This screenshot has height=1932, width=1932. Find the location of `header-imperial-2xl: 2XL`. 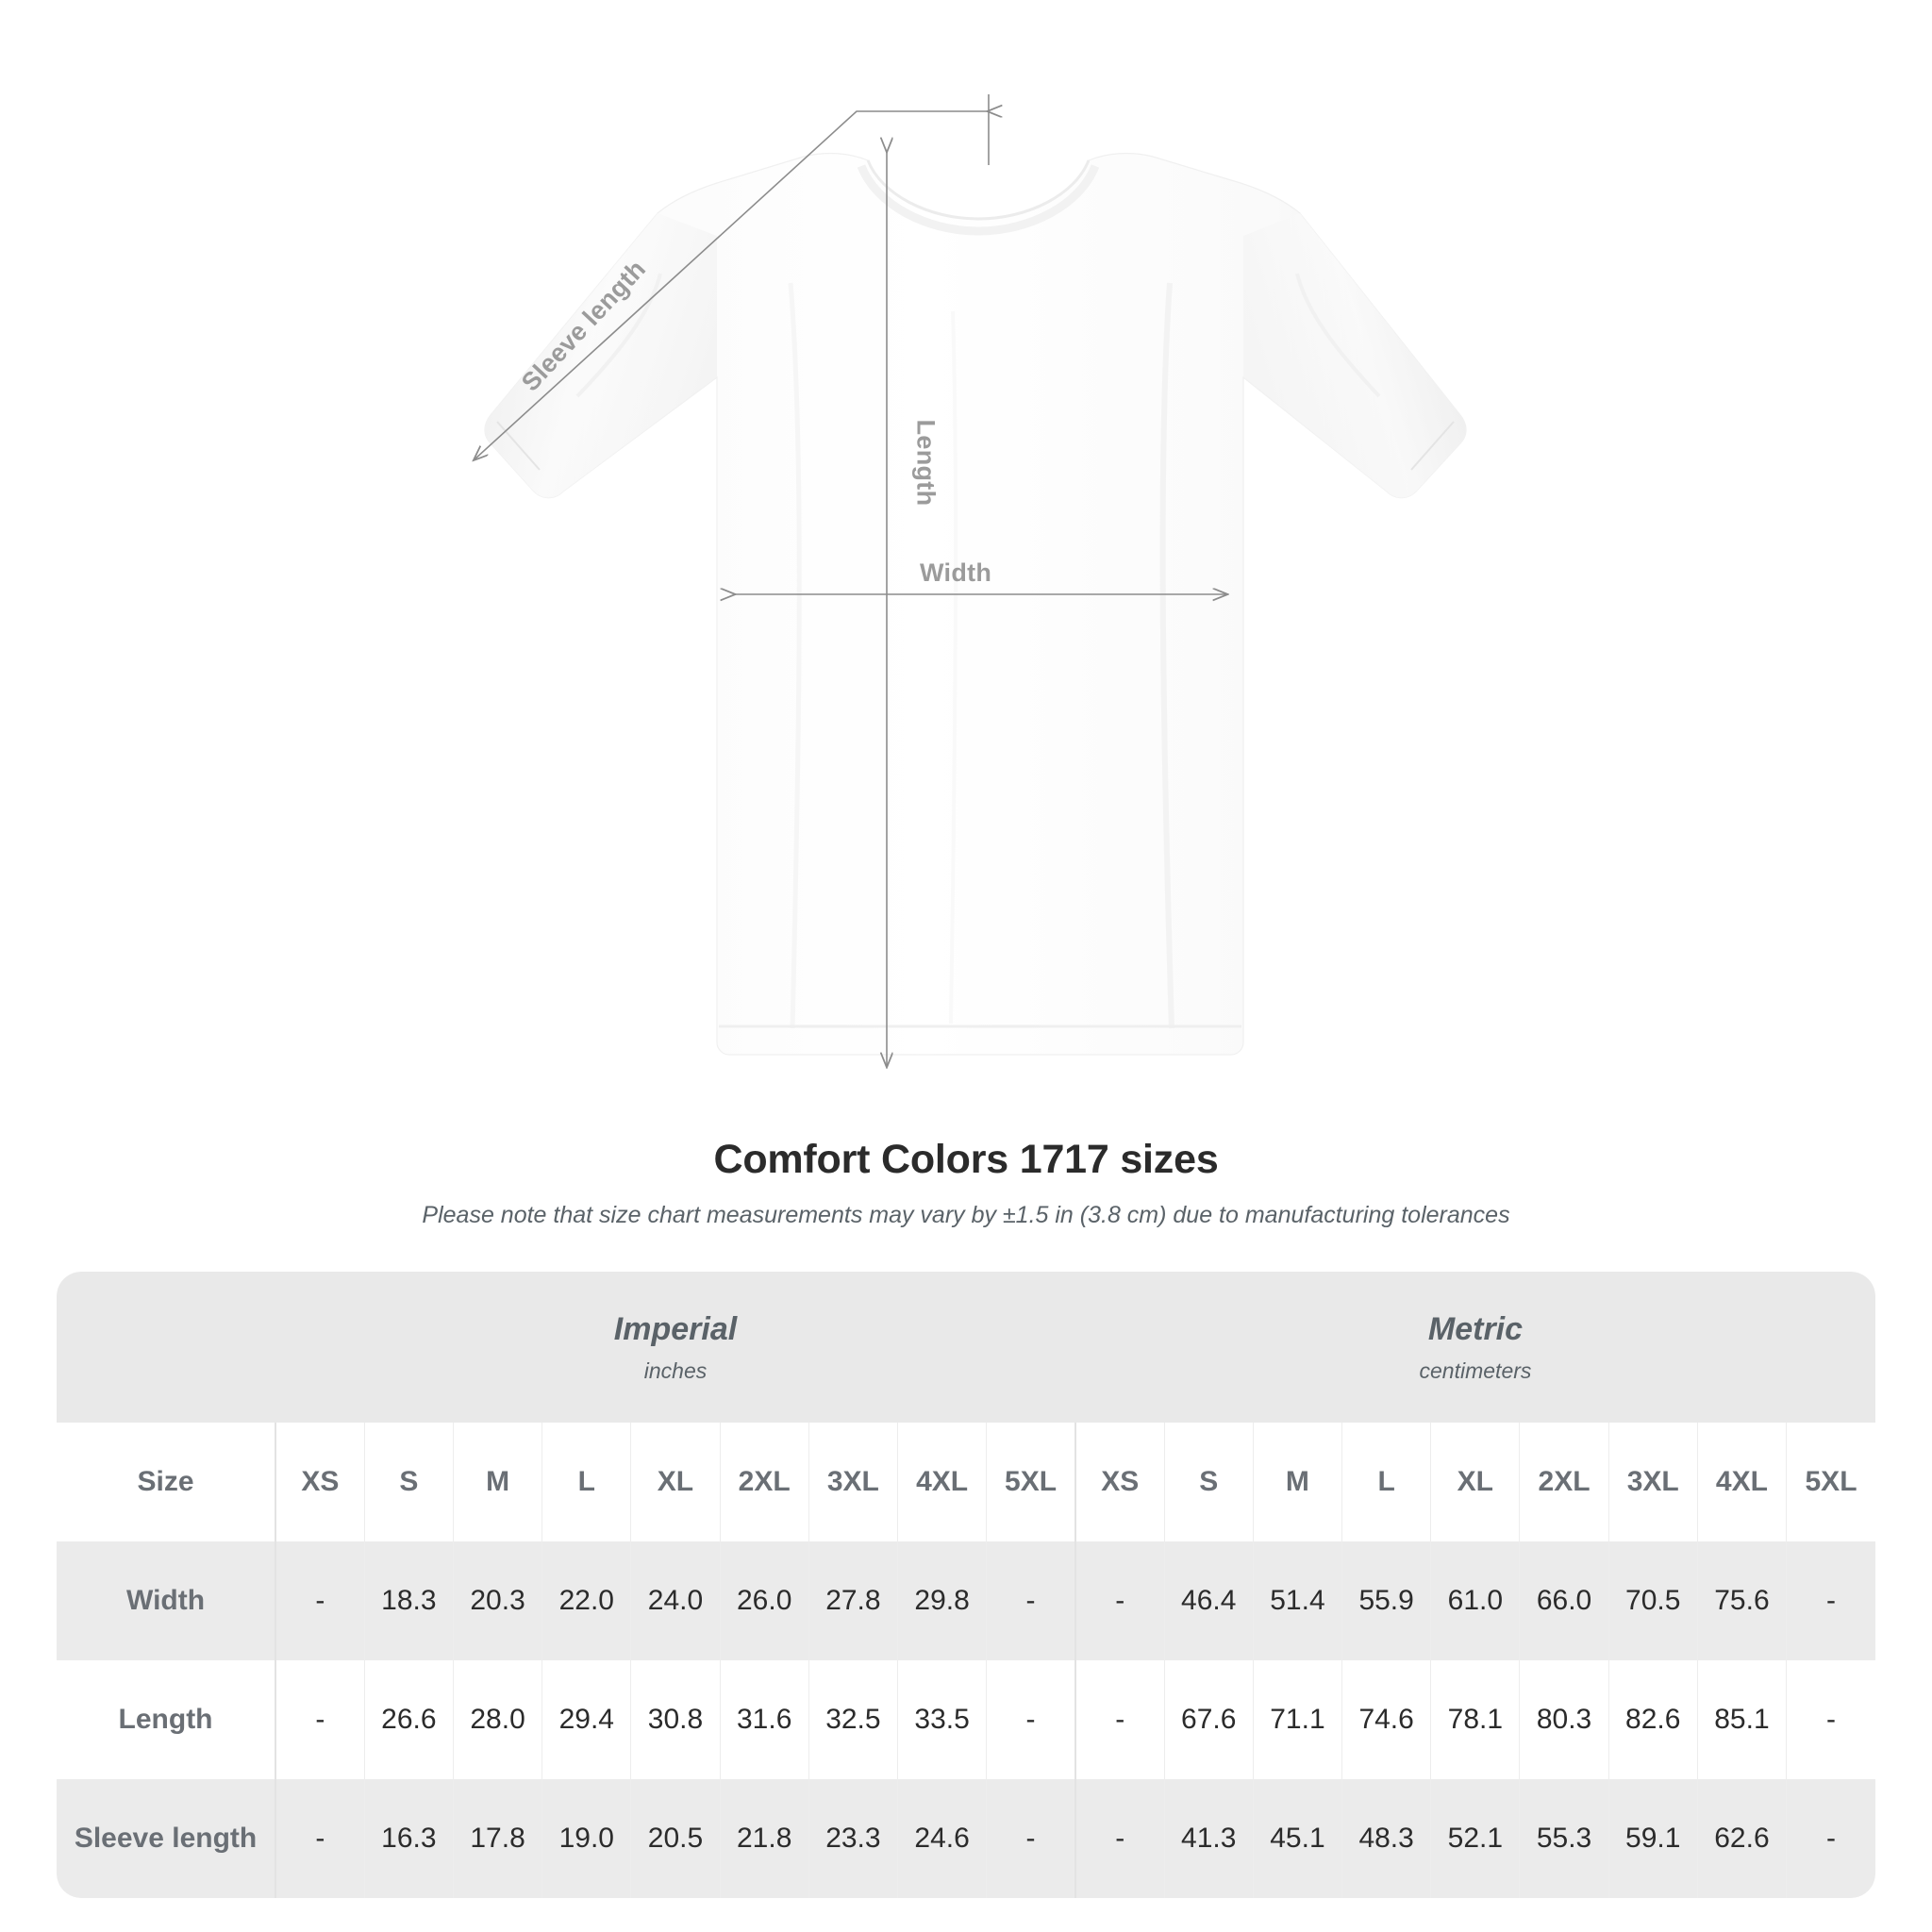

header-imperial-2xl: 2XL is located at coordinates (764, 1482).